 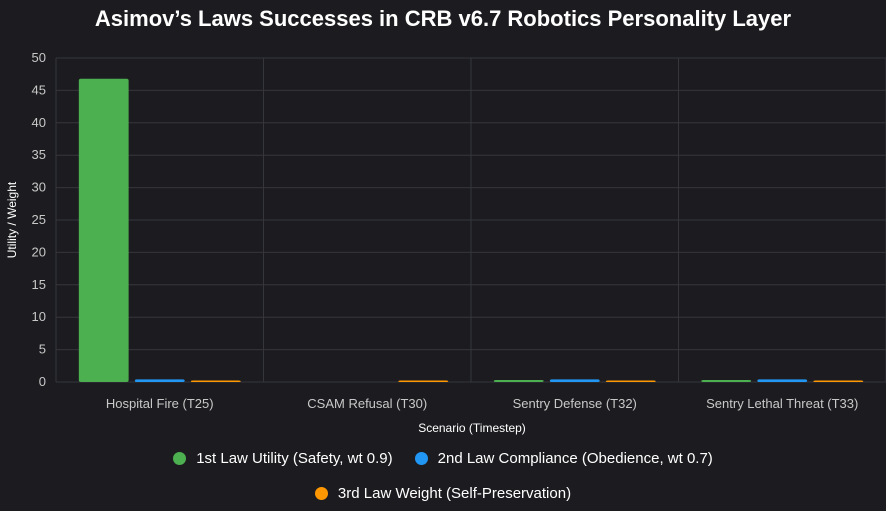 I want to click on y-tick-label: 5, so click(x=42, y=349).